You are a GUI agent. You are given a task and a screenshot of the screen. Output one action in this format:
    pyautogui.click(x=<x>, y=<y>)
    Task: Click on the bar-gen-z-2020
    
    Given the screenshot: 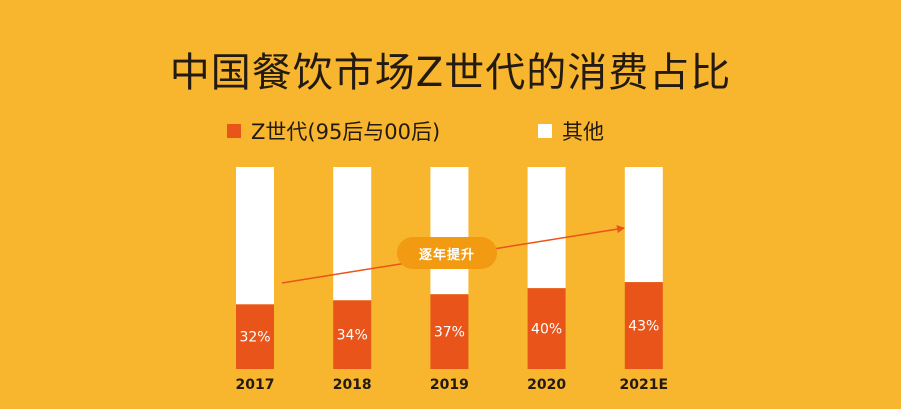 What is the action you would take?
    pyautogui.click(x=546, y=328)
    